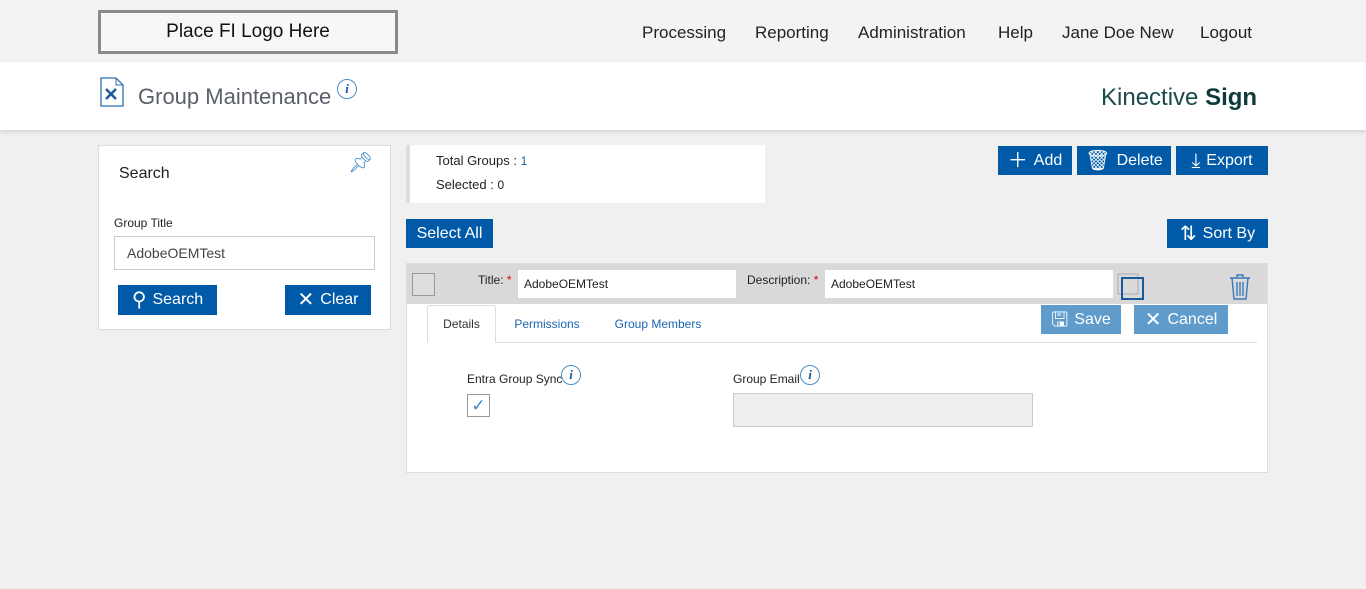 Image resolution: width=1366 pixels, height=589 pixels. I want to click on description-input, so click(969, 284).